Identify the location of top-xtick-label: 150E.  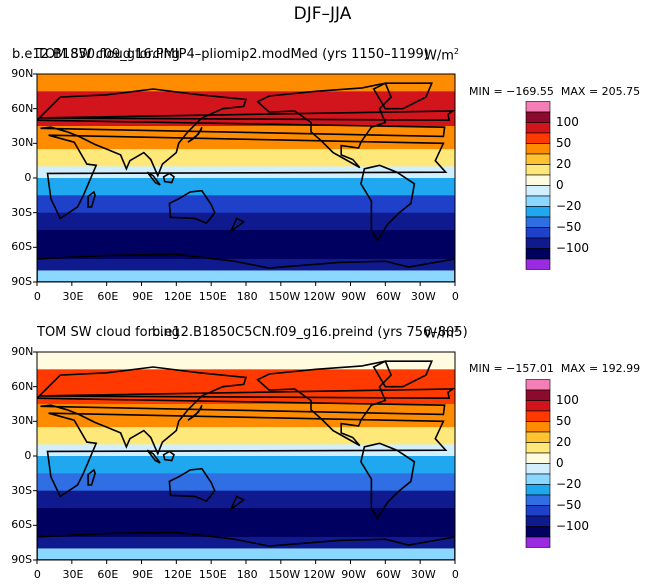
(212, 296).